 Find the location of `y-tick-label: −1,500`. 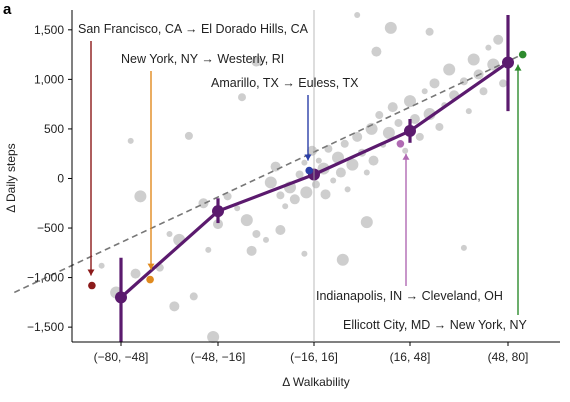

y-tick-label: −1,500 is located at coordinates (45, 327).